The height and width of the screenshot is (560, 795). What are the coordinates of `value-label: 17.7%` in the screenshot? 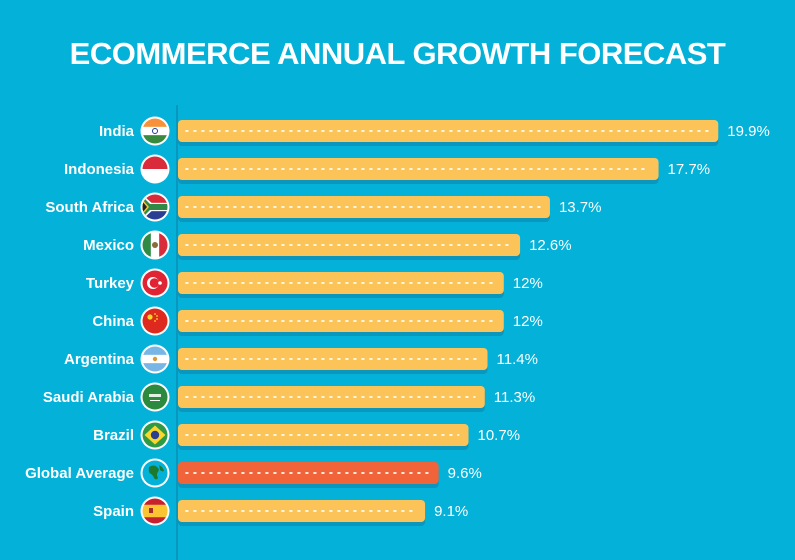 It's located at (689, 169).